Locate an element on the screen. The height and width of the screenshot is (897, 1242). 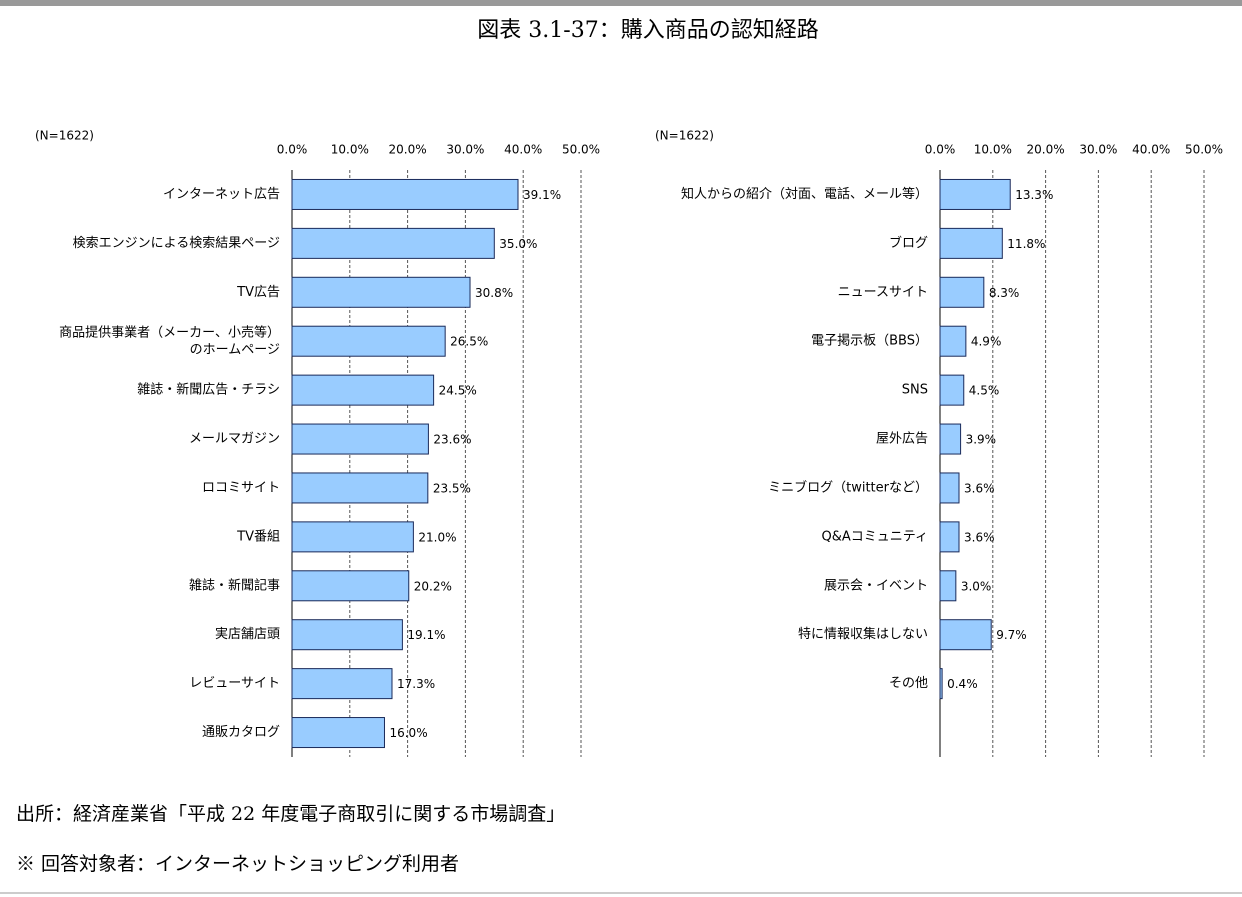
y-tick-label: 知人からの紹介（対面、電話、メール等） is located at coordinates (804, 194).